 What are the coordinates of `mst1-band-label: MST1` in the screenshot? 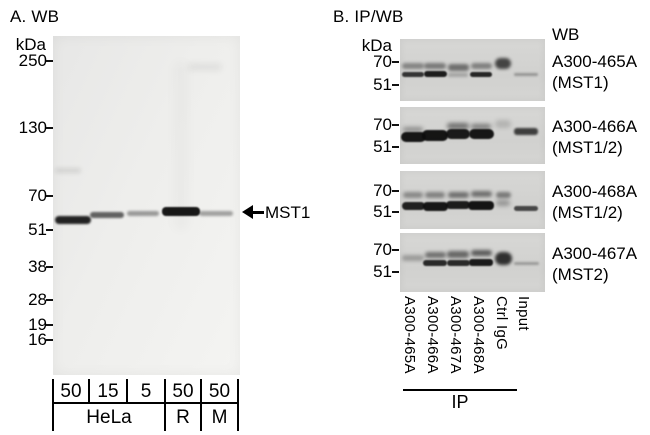 It's located at (288, 212).